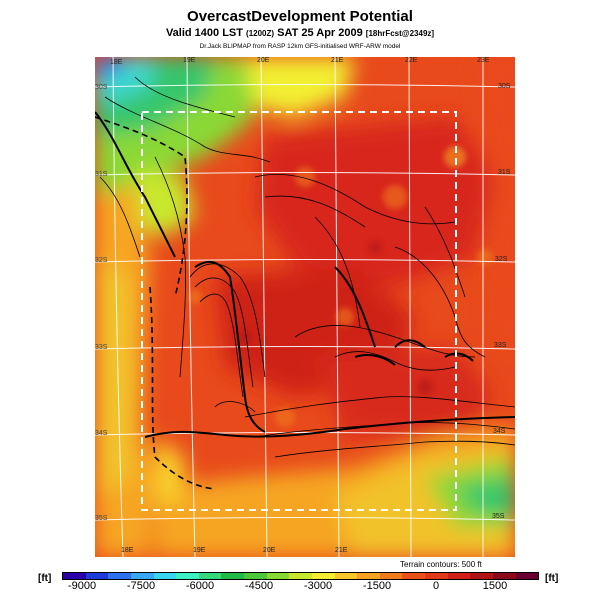 The image size is (600, 600). I want to click on scale-tick: -4500, so click(259, 586).